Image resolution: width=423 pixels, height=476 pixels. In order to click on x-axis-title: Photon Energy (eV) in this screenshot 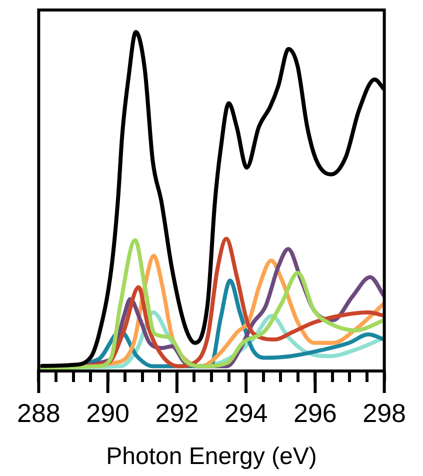, I will do `click(211, 456)`.